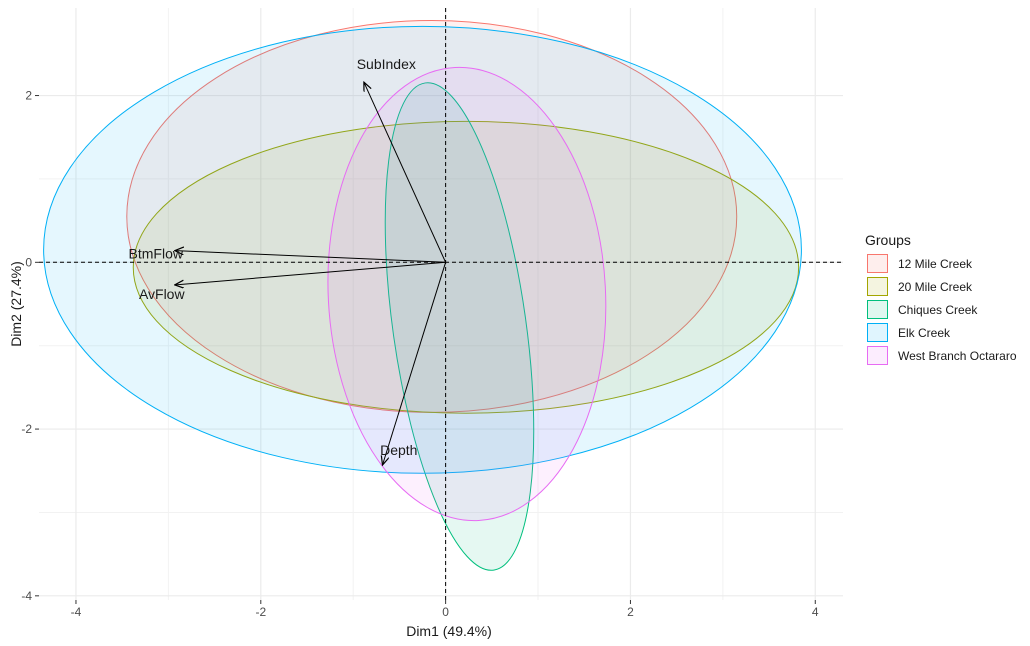  I want to click on ellipse-chiques-creek, so click(459, 326).